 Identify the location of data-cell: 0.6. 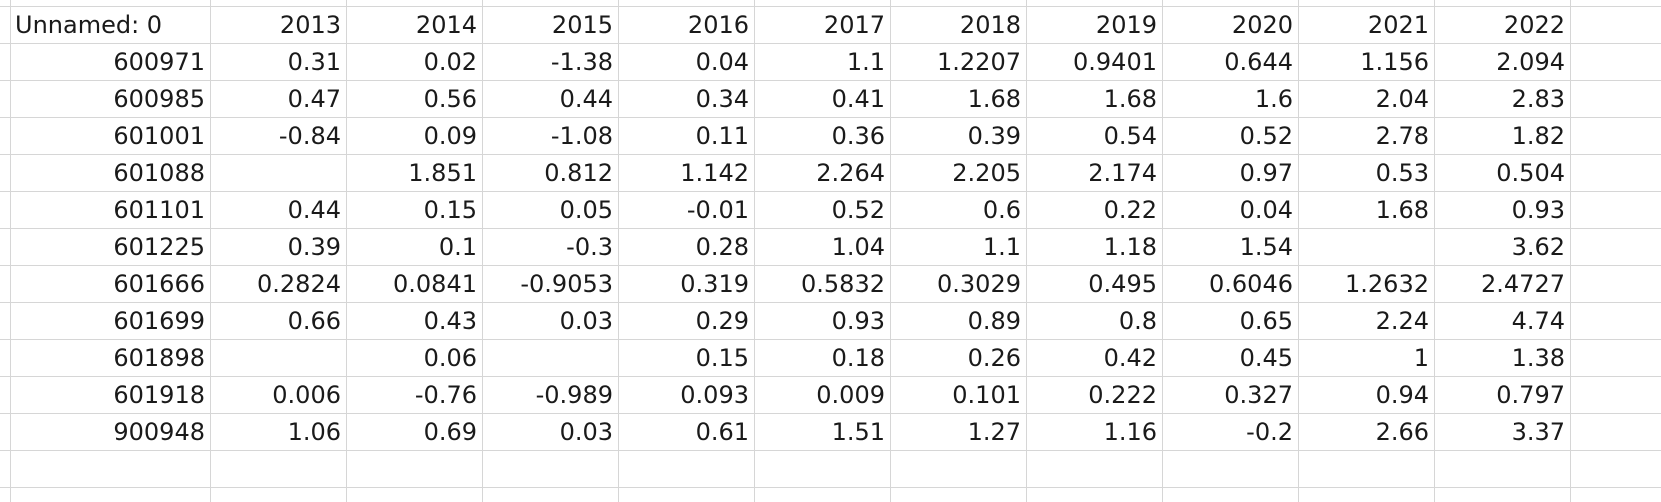
(1001, 210).